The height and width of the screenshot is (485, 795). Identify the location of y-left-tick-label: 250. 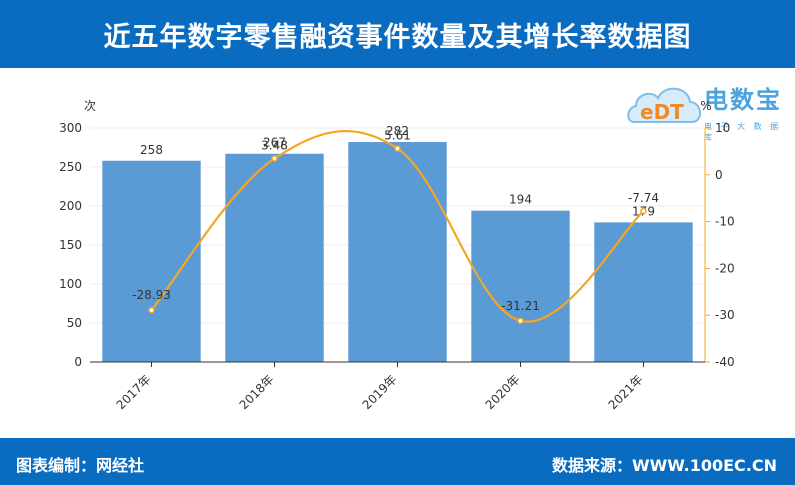
(70, 167).